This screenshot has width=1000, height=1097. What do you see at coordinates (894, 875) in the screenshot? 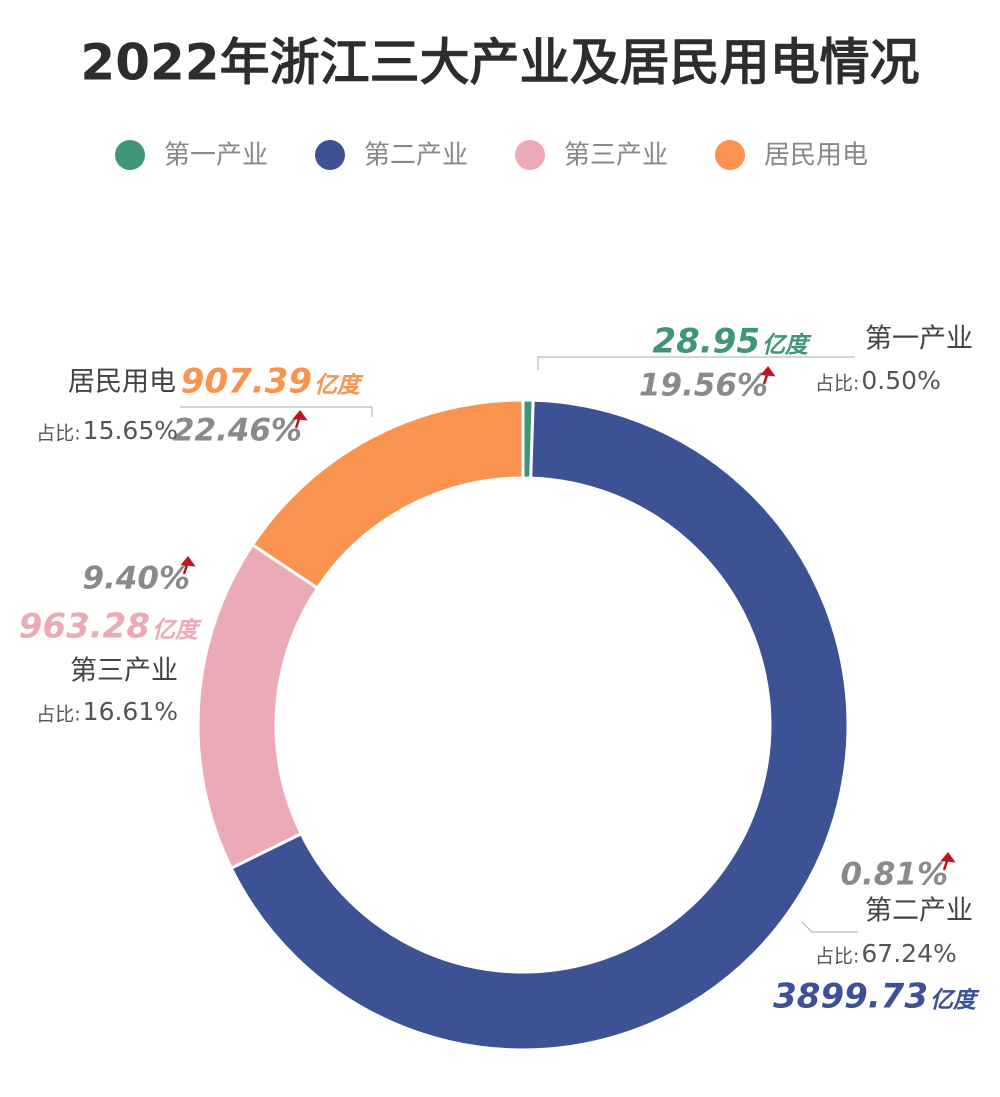
I see `growth-label: 0.81%` at bounding box center [894, 875].